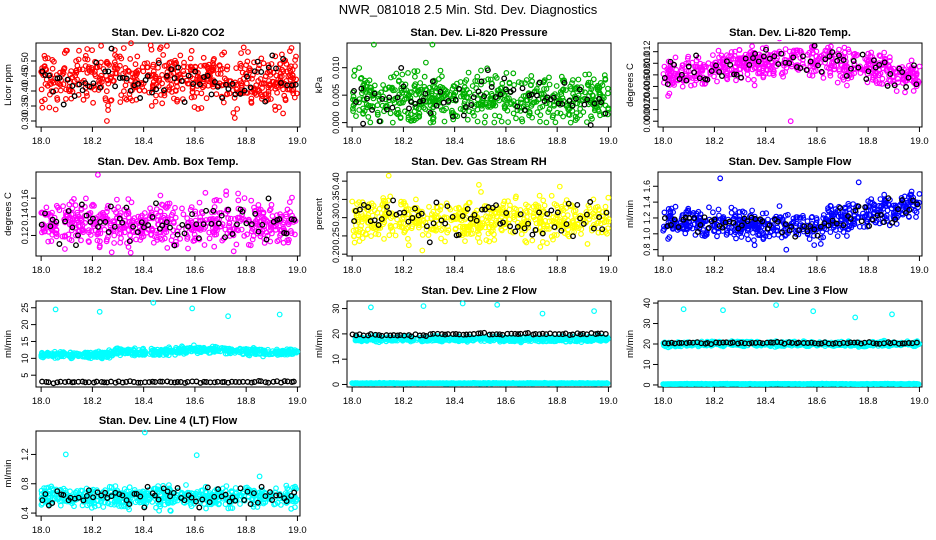  I want to click on y-tick-label: 1.0, so click(647, 234).